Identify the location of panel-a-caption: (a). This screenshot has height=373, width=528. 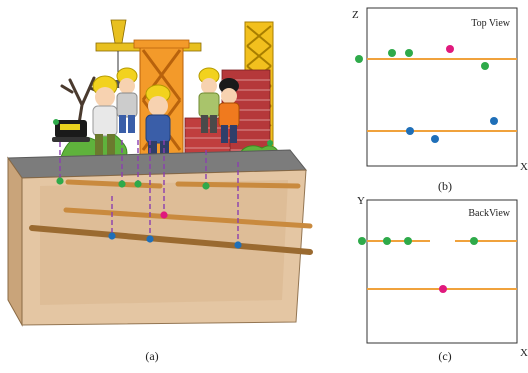
(151, 356).